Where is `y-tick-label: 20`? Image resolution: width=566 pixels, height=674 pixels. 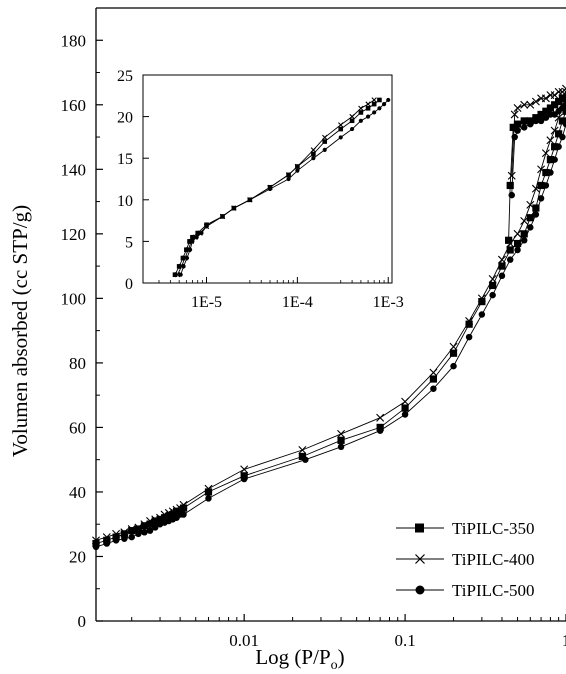
y-tick-label: 20 is located at coordinates (77, 556).